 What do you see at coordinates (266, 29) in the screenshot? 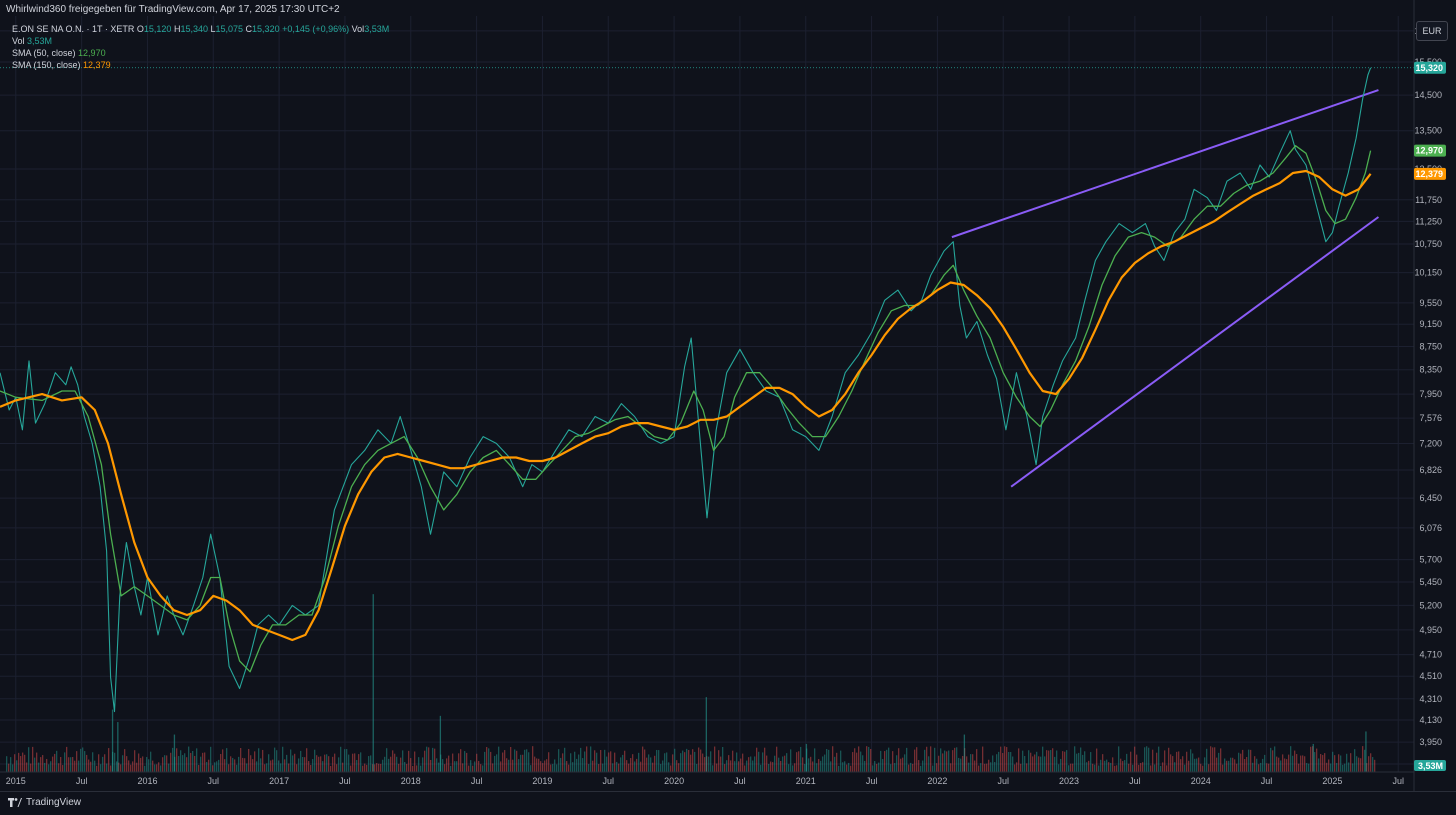
I see `legend-close: 15,320` at bounding box center [266, 29].